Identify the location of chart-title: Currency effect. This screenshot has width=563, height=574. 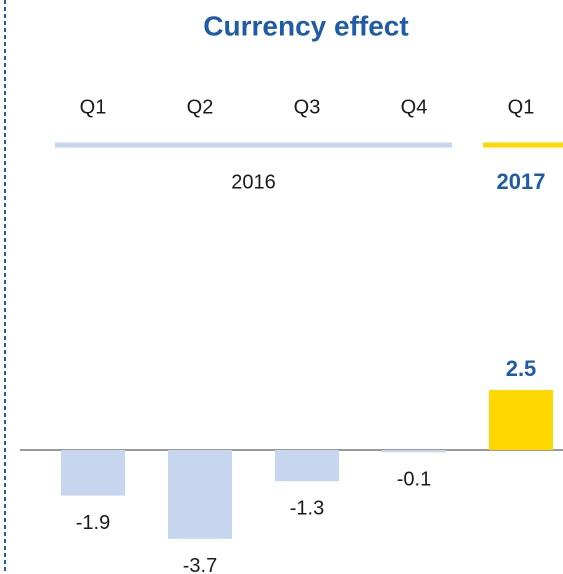
(305, 25).